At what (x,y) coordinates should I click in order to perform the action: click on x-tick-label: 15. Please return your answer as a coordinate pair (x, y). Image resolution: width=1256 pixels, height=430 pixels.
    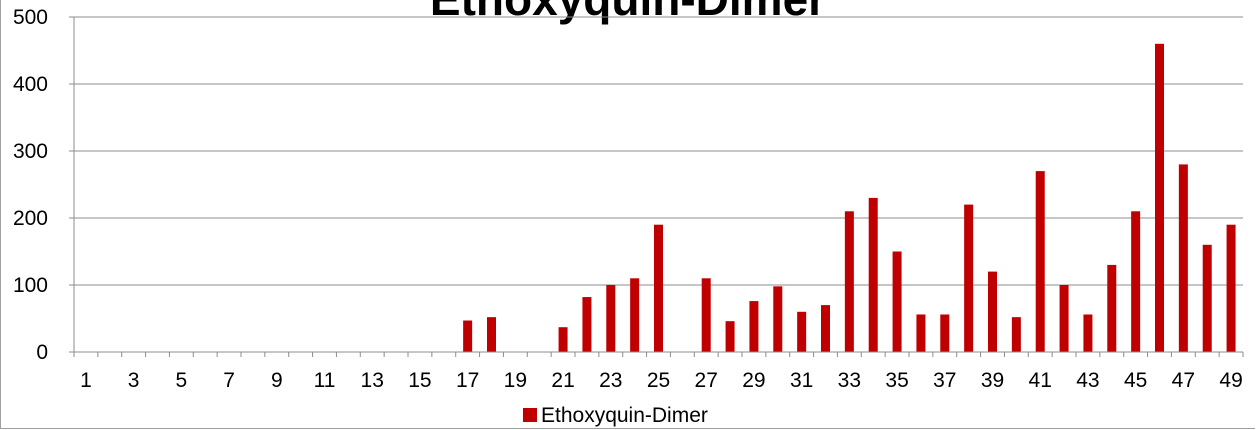
    Looking at the image, I should click on (419, 380).